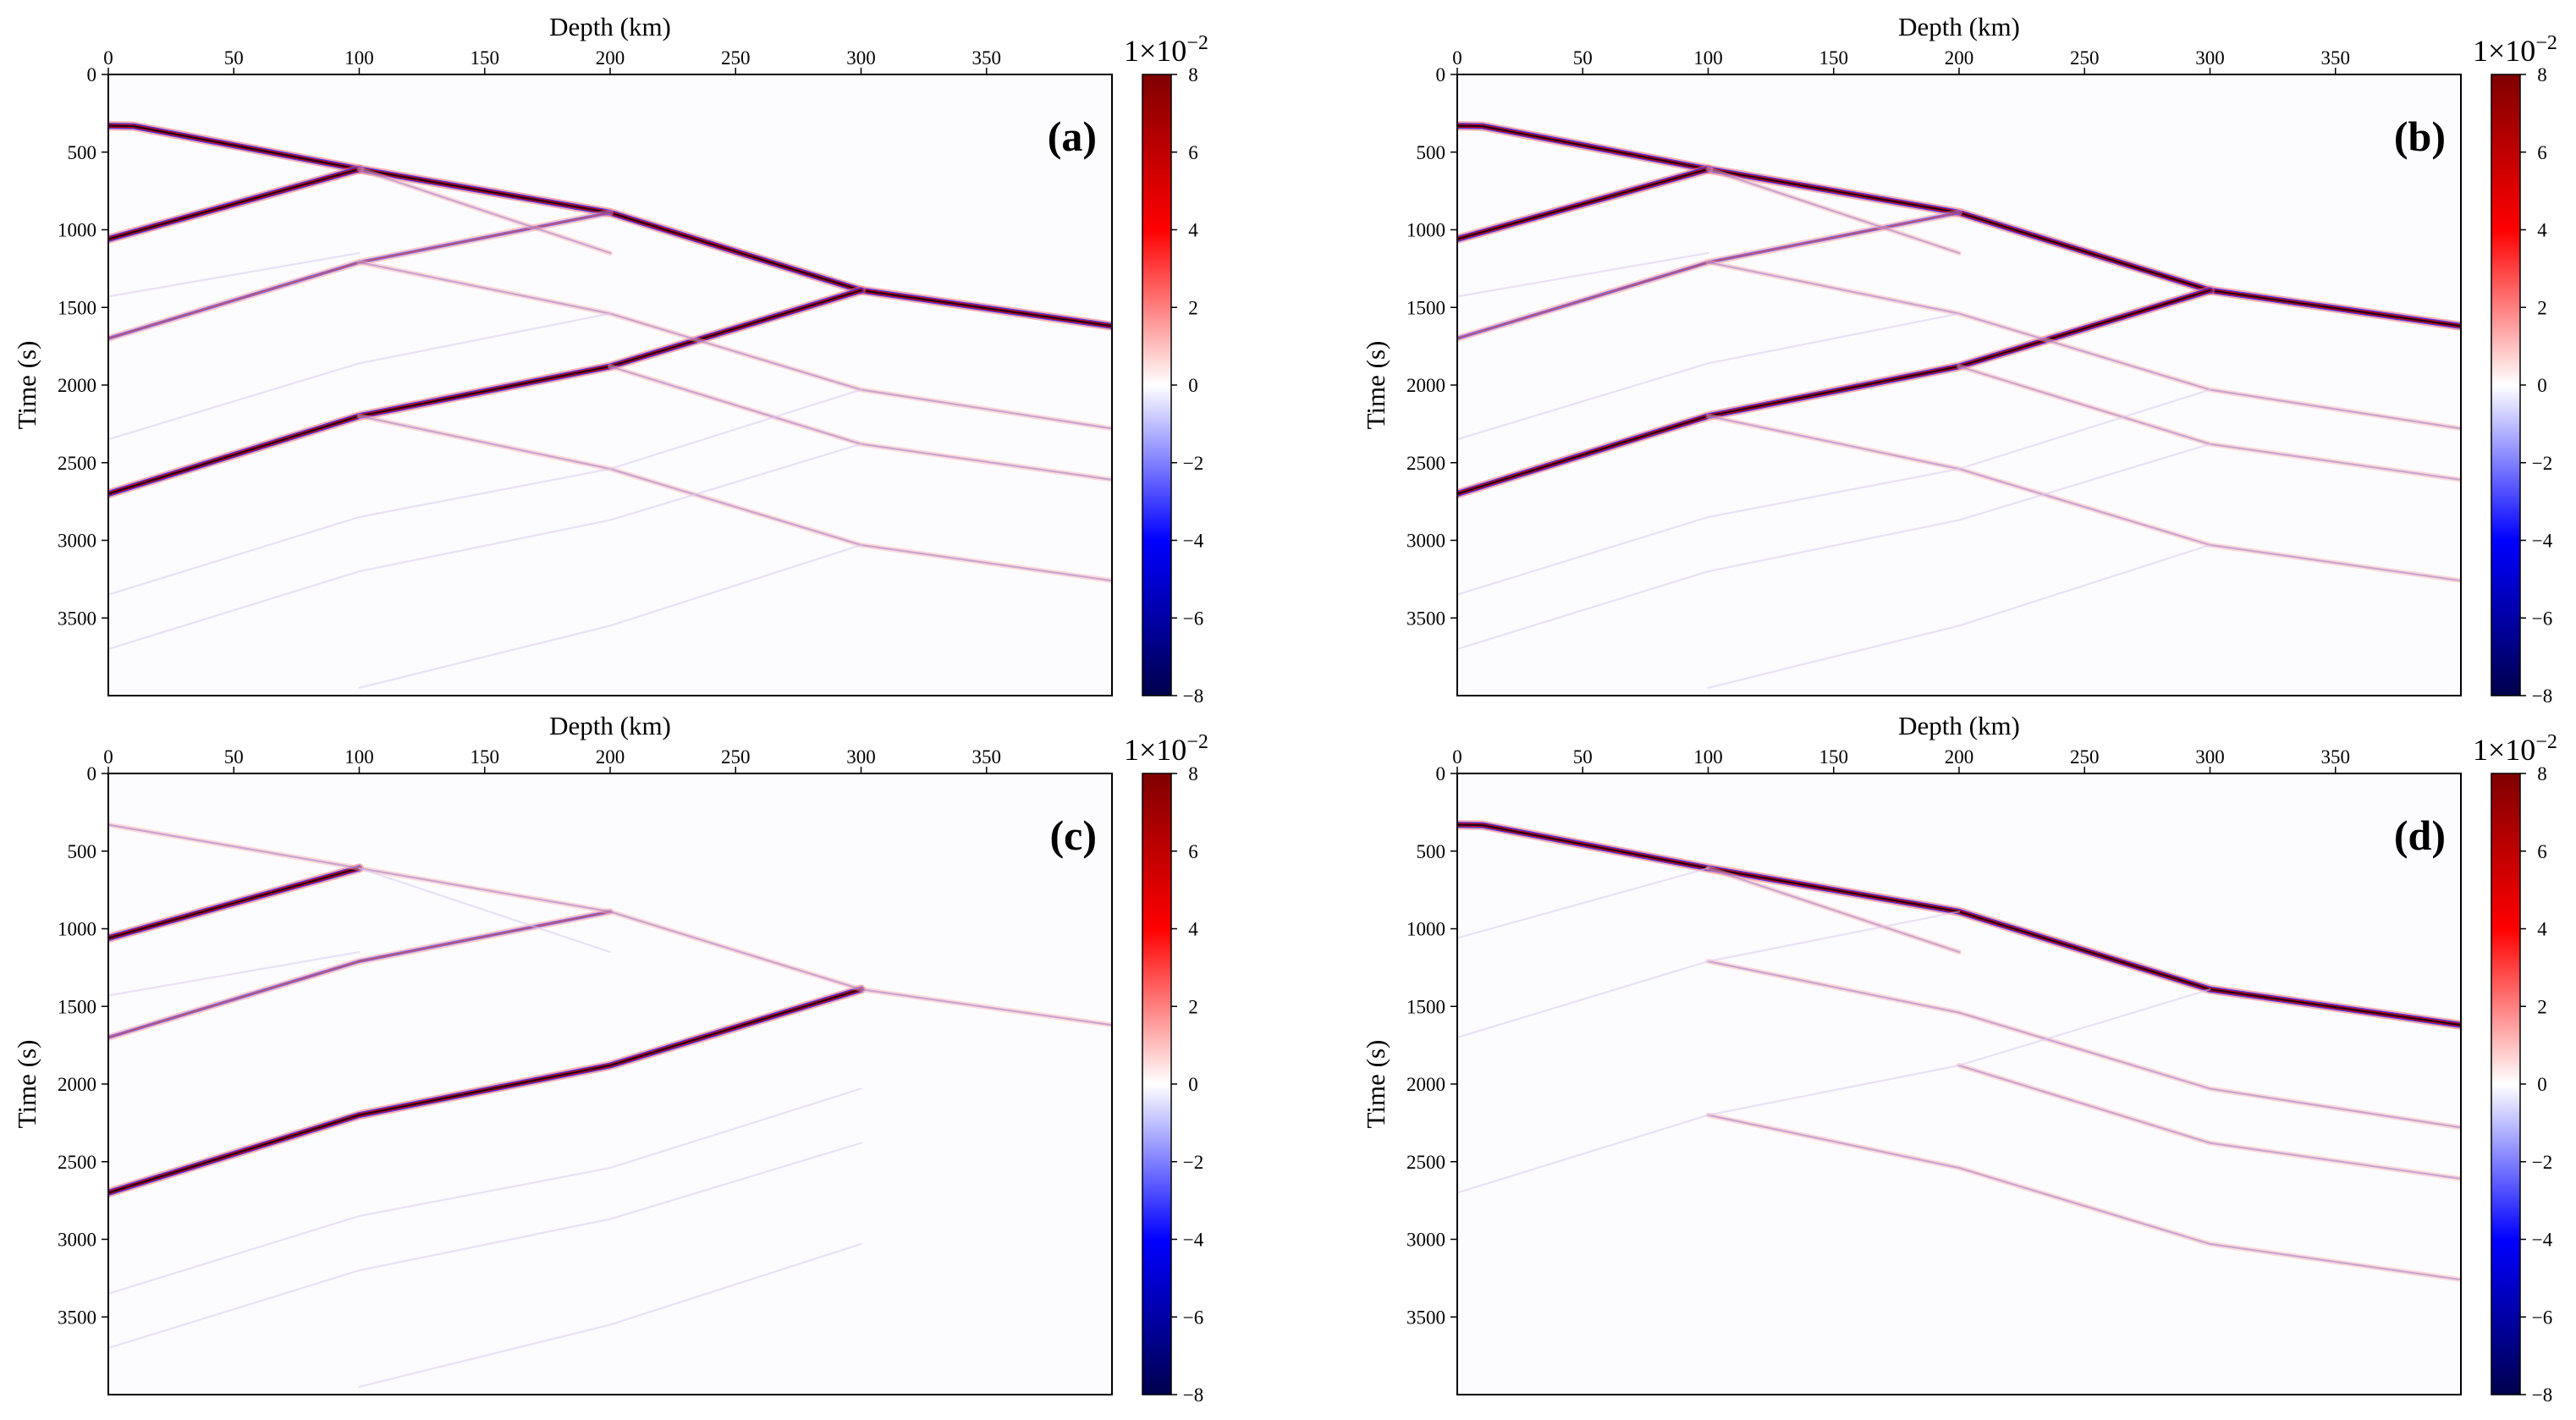 The image size is (2576, 1420). I want to click on colorbar-exponent-power: −2, so click(2546, 43).